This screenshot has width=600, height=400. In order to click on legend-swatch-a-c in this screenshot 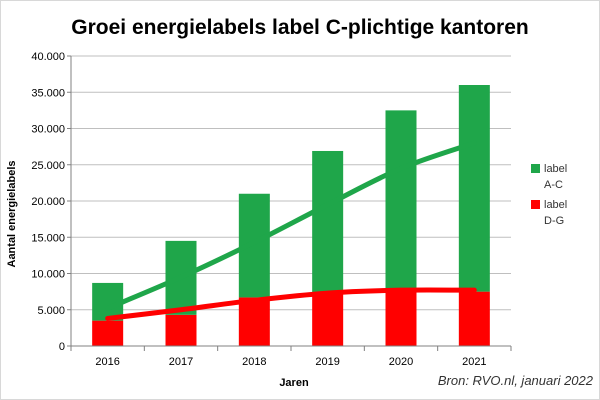, I will do `click(535, 168)`.